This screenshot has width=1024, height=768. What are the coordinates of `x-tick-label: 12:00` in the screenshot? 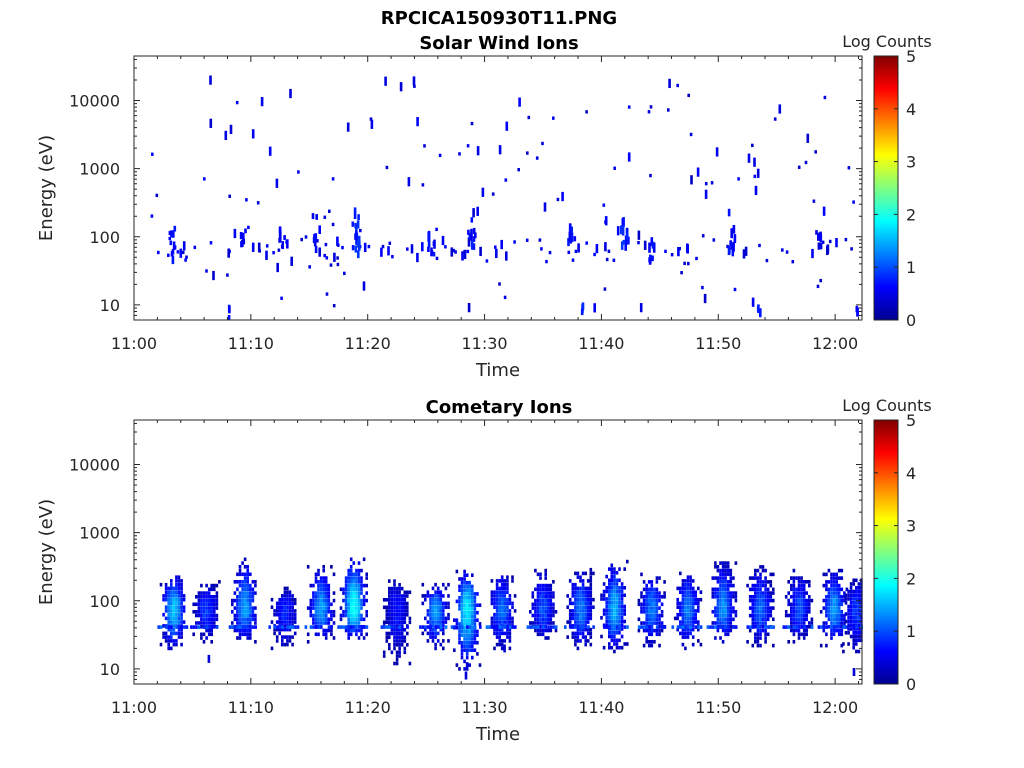 It's located at (835, 343).